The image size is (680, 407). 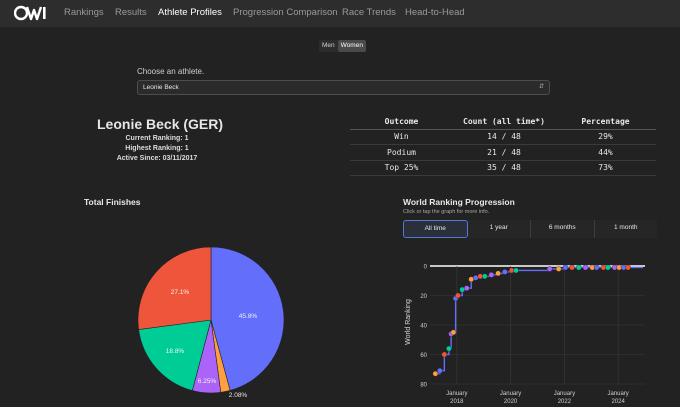 I want to click on x-tick-year: 2024, so click(x=618, y=402).